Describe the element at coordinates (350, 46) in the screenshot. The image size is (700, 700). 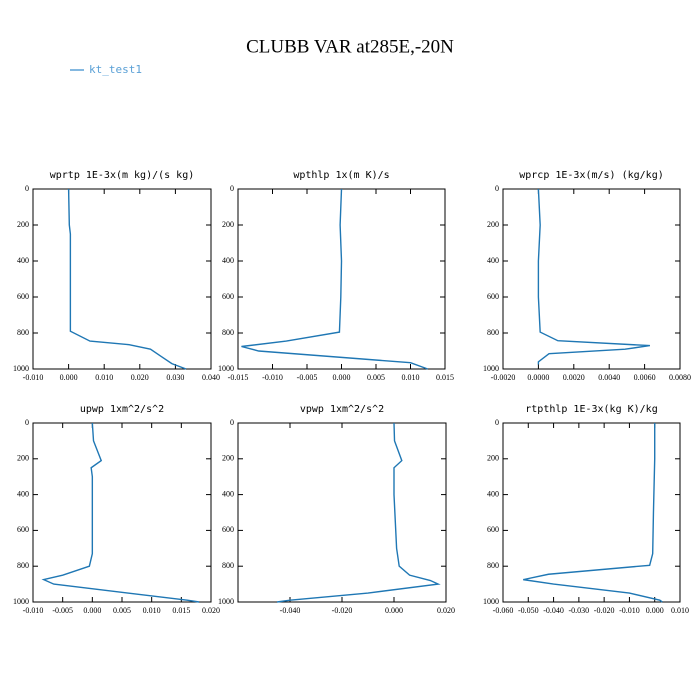
I see `figure-title: CLUBB VAR at285E,-20N` at that location.